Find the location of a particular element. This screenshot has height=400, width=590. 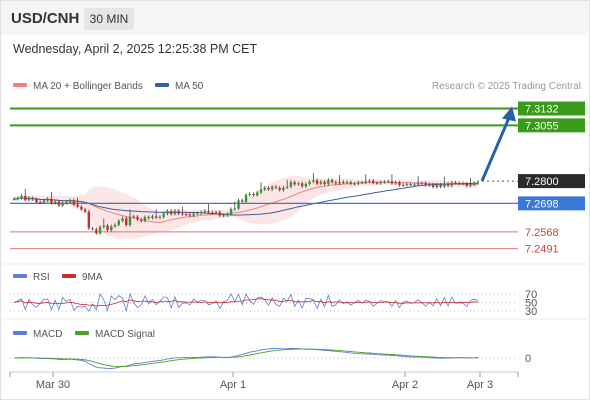

rsi-level-label: 70 is located at coordinates (531, 295).